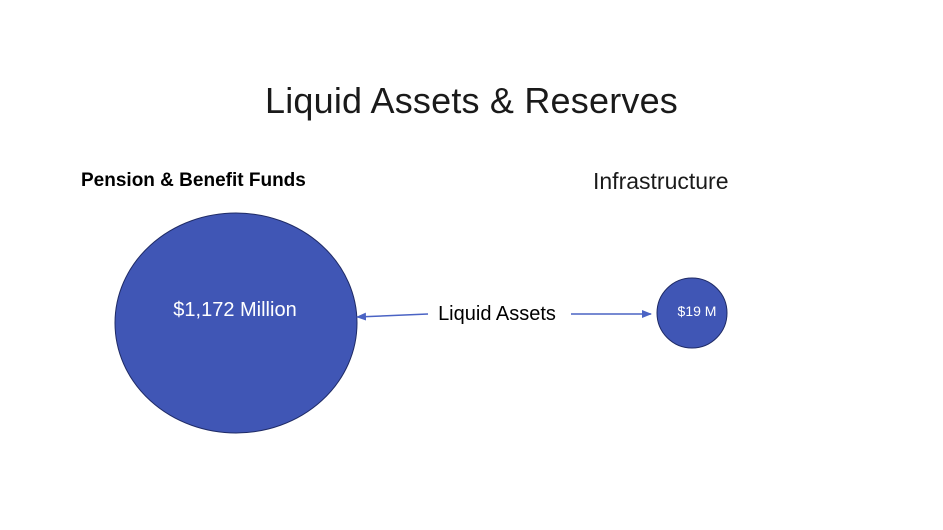 The height and width of the screenshot is (530, 943). What do you see at coordinates (471, 100) in the screenshot?
I see `slide-title: Liquid Assets & Reserves` at bounding box center [471, 100].